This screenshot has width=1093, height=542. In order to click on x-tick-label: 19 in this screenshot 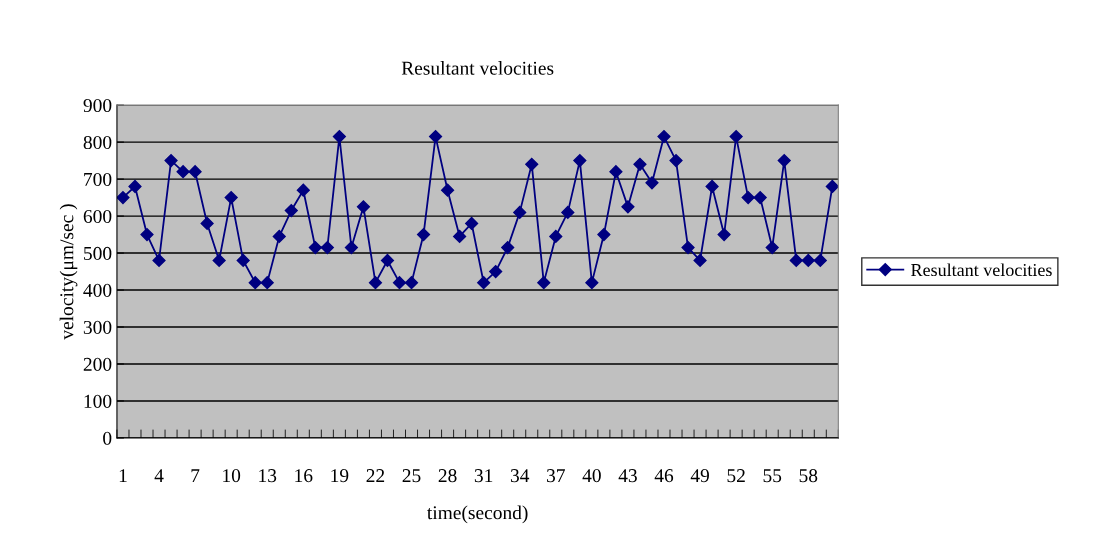, I will do `click(340, 476)`.